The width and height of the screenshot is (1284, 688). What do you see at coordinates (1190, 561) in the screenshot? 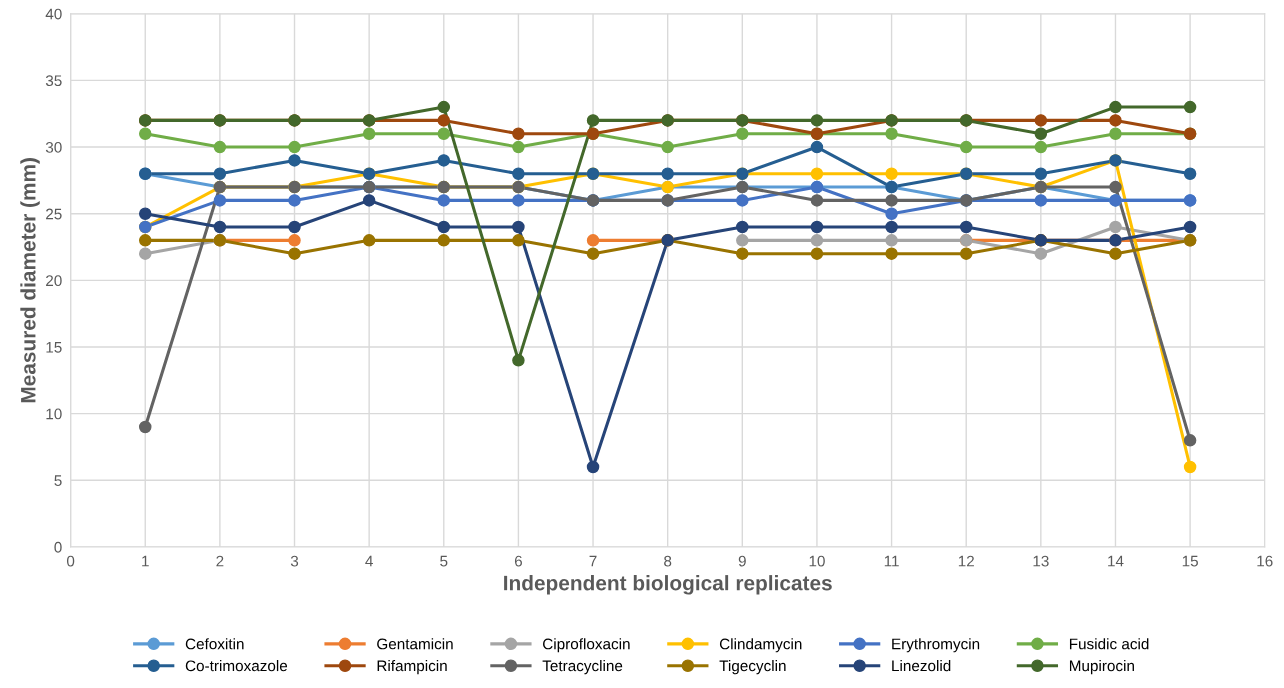
I see `x-tick-label: 15` at bounding box center [1190, 561].